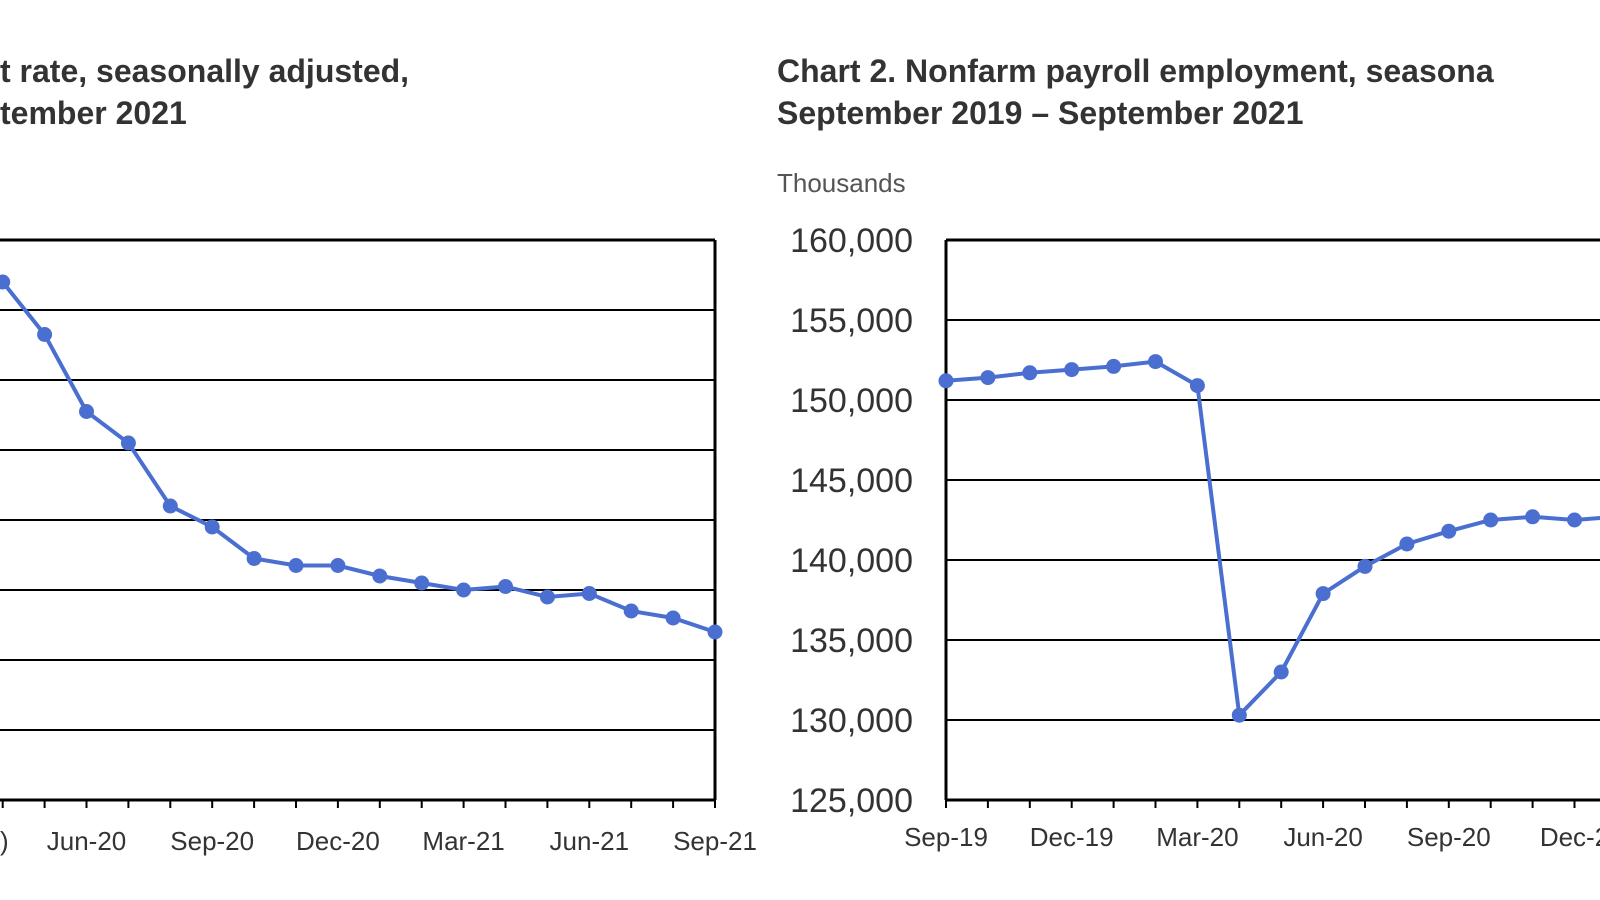 The height and width of the screenshot is (900, 1600). What do you see at coordinates (1072, 837) in the screenshot?
I see `chart-2-x-tick-label: Dec-19` at bounding box center [1072, 837].